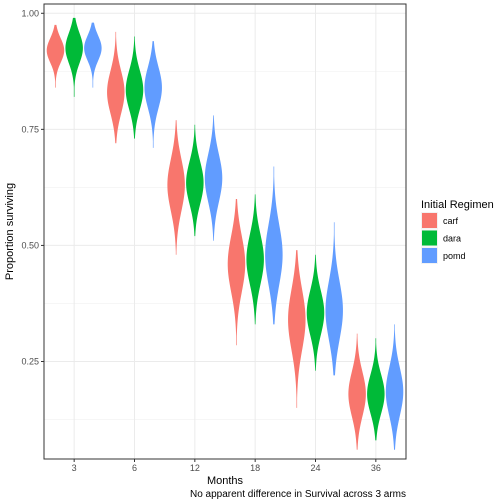 Image resolution: width=504 pixels, height=504 pixels. Describe the element at coordinates (255, 468) in the screenshot. I see `x-tick-label: 18` at that location.